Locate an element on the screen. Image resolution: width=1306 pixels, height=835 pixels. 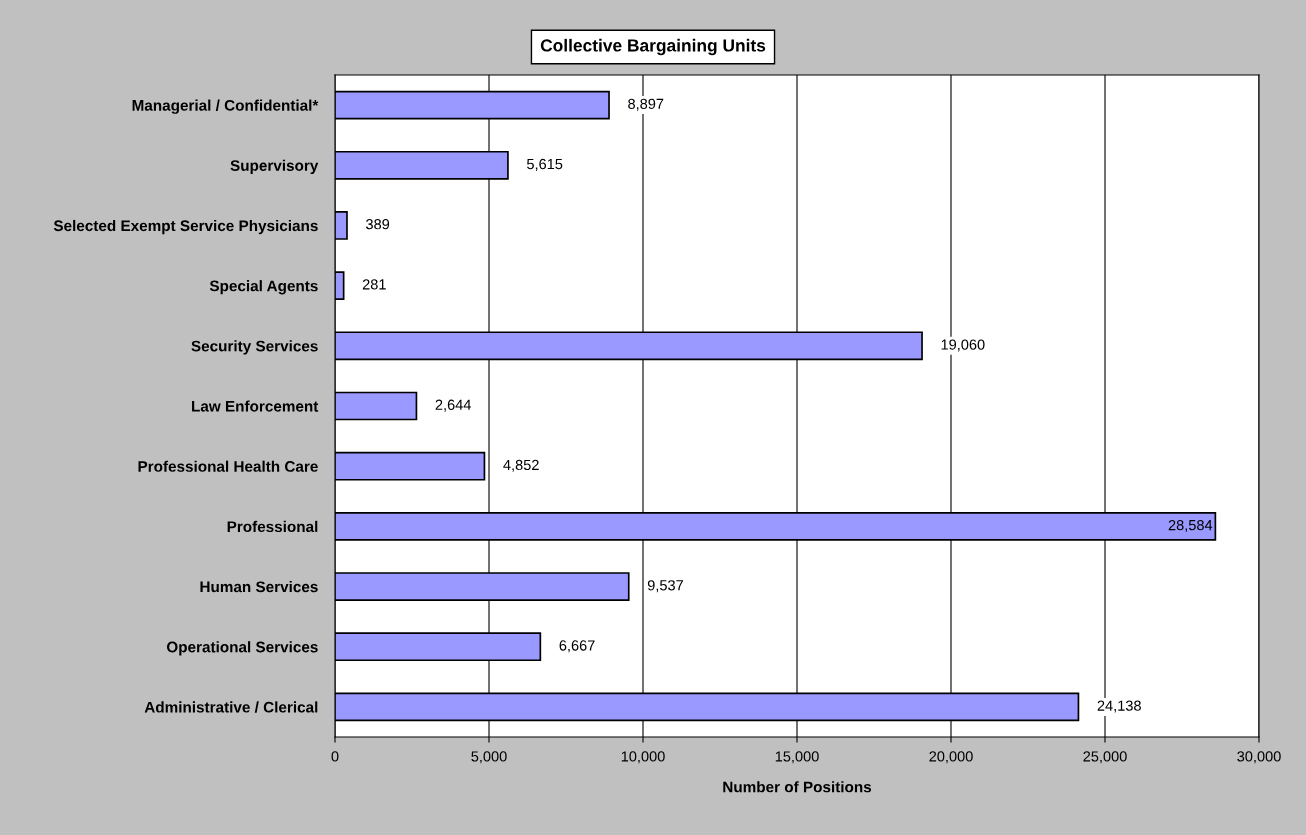
chart-title: Collective Bargaining Units is located at coordinates (653, 47).